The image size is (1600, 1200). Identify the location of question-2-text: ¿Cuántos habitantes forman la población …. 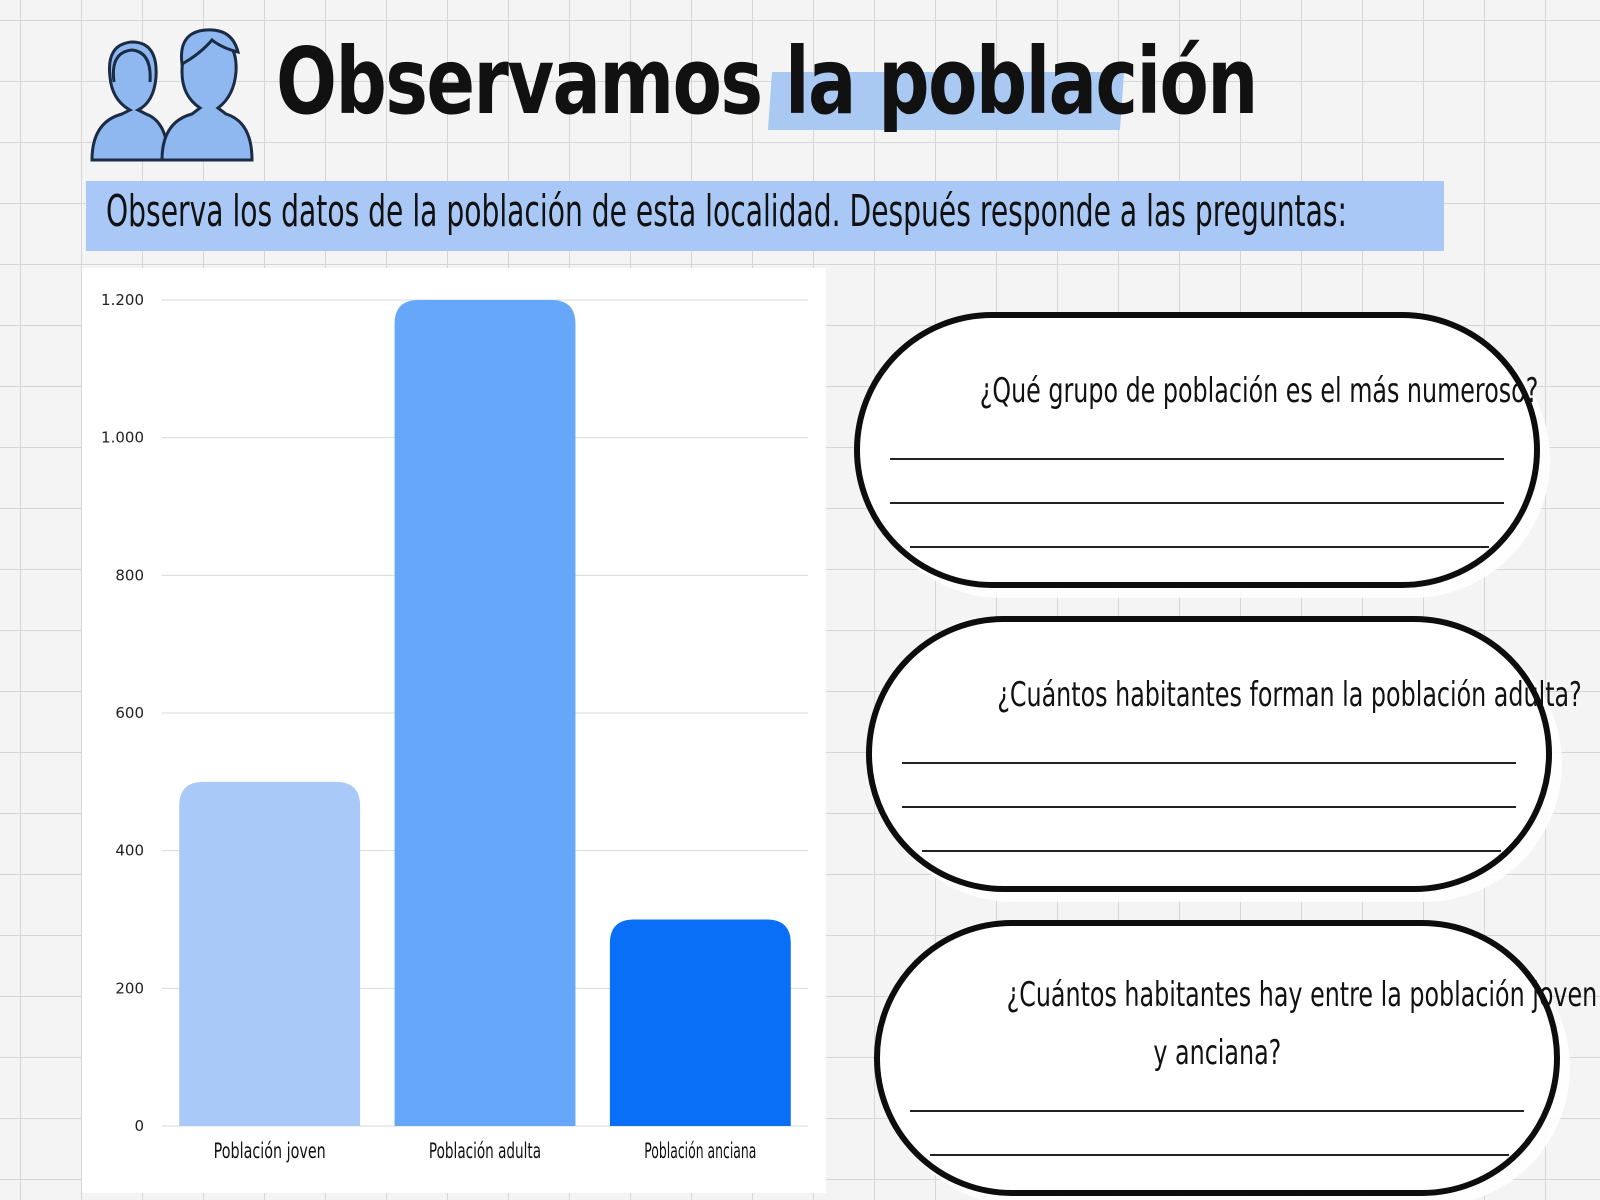
(1289, 695).